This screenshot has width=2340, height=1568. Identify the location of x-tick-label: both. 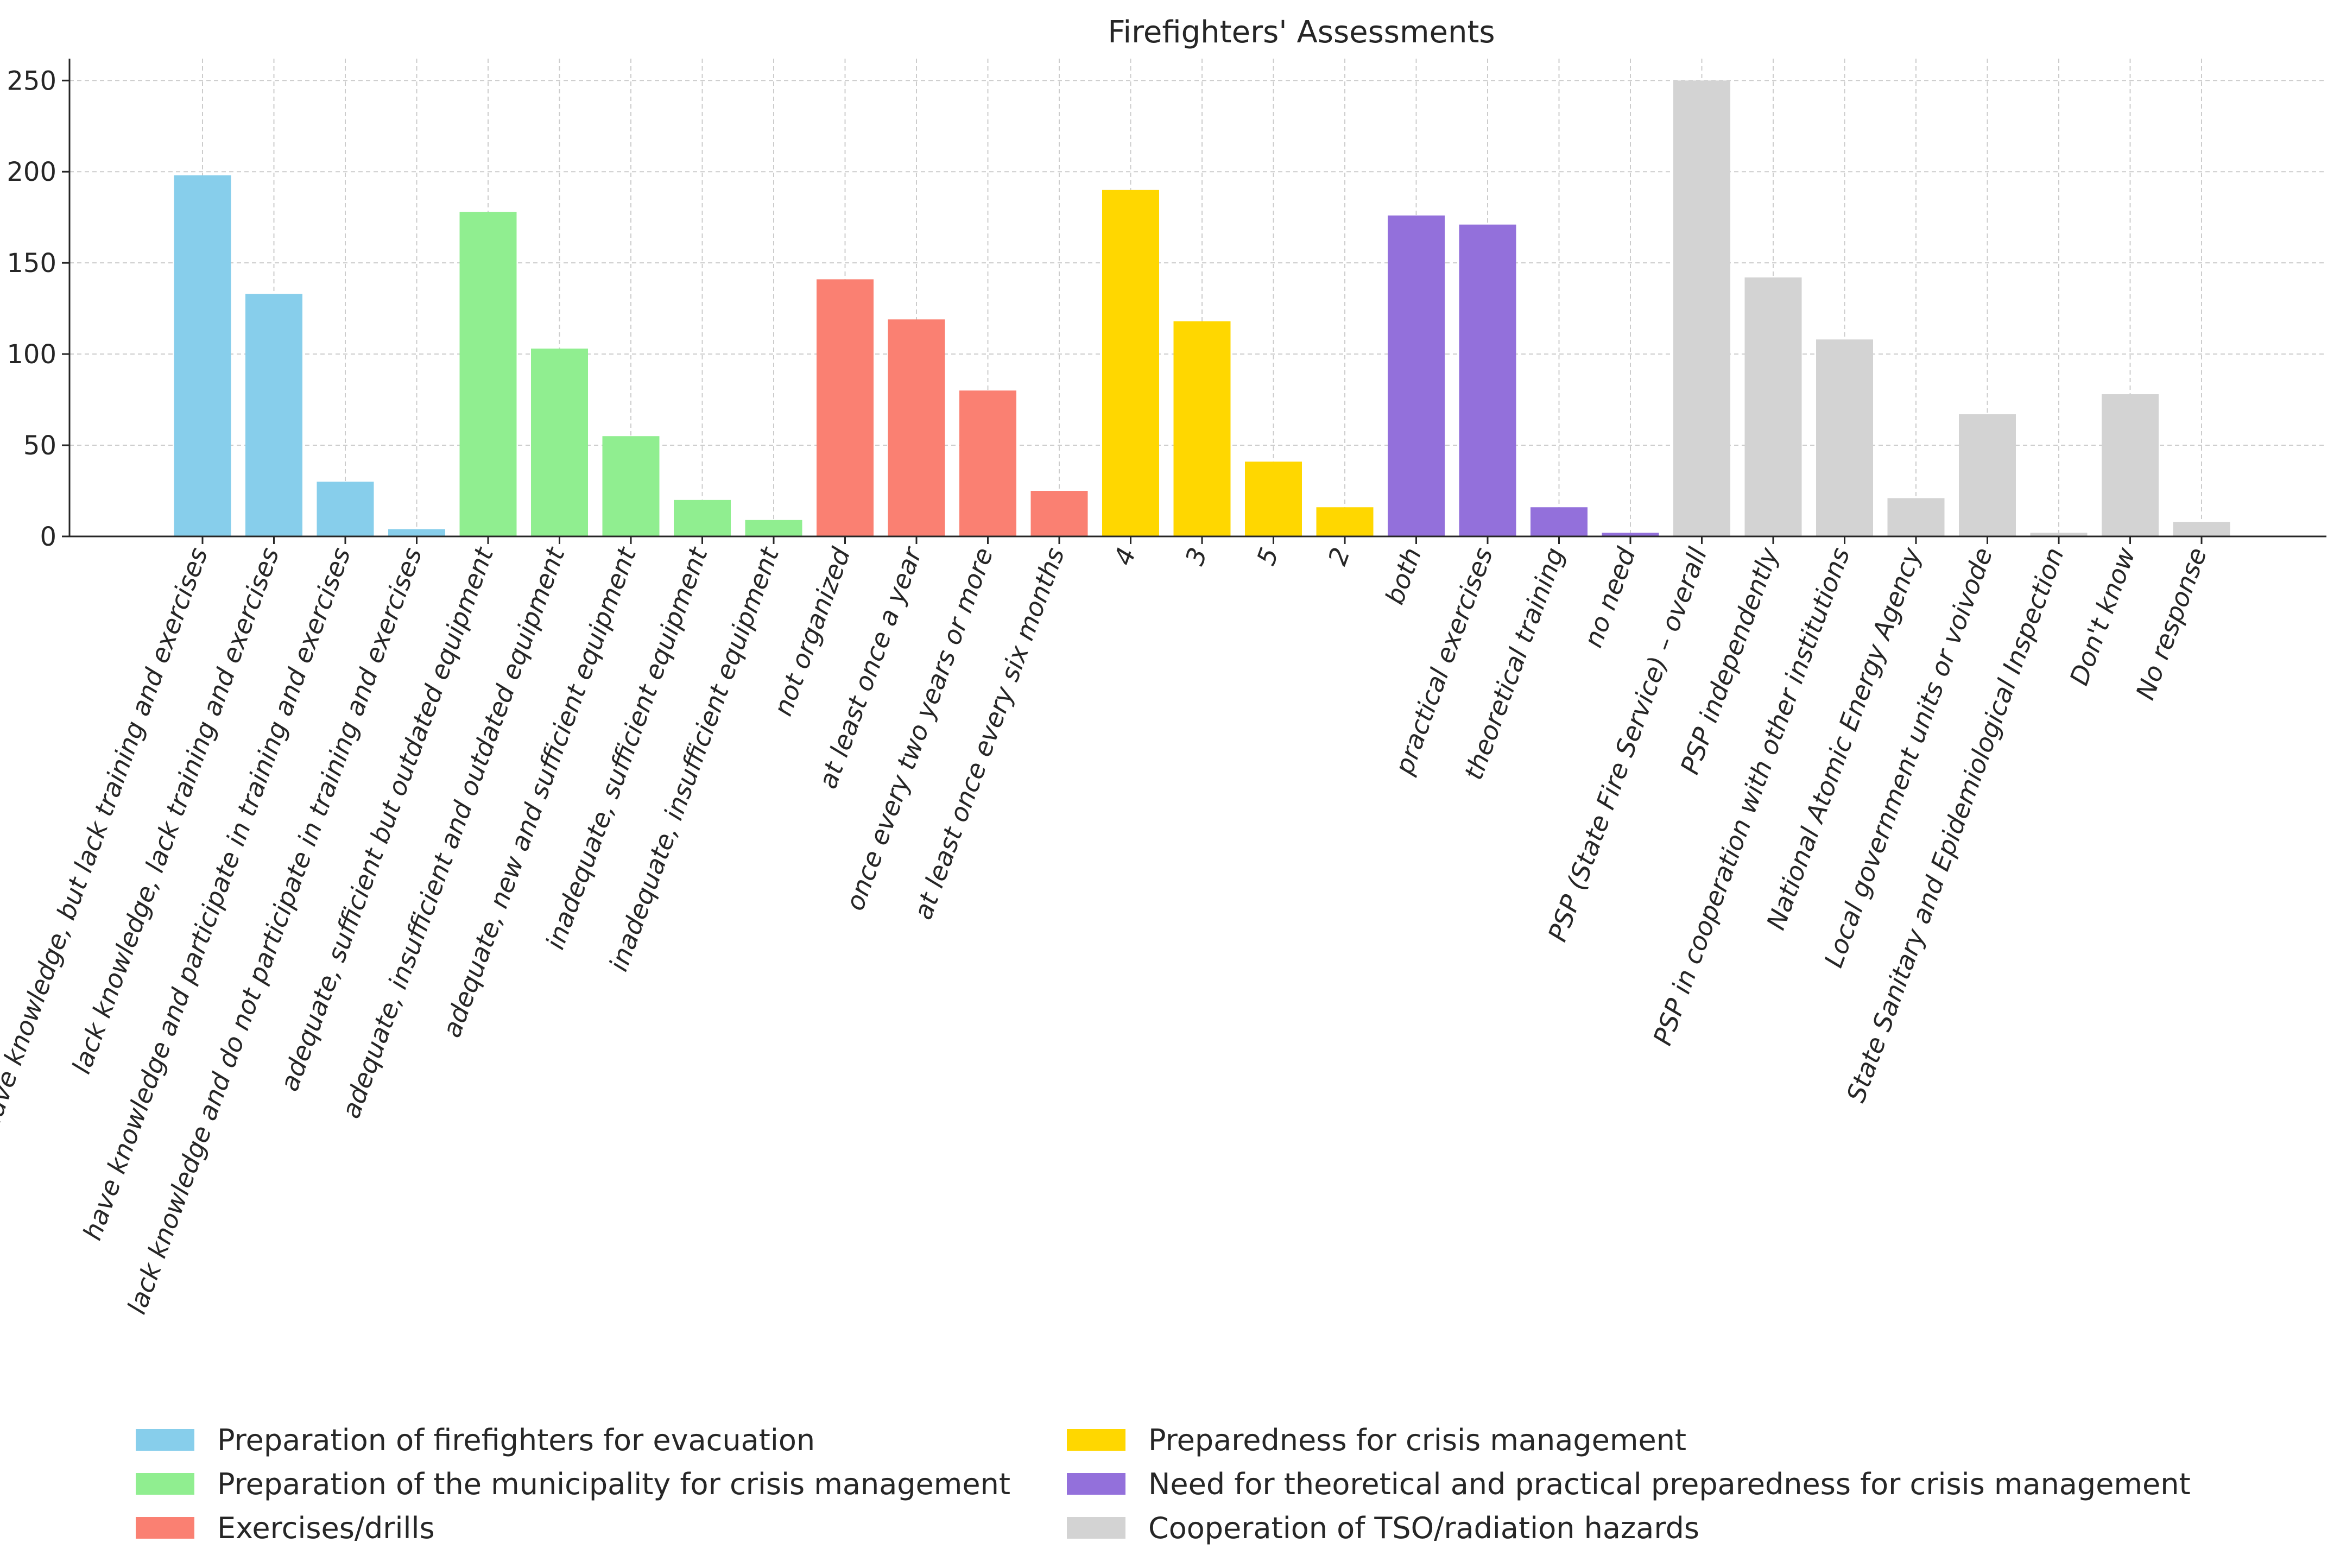
(1403, 577).